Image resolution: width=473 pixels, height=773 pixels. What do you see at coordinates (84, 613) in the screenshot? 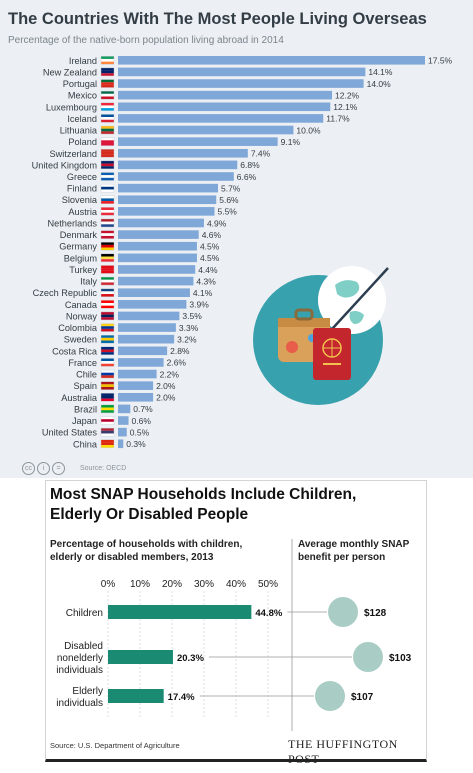
I see `category-label: Children` at bounding box center [84, 613].